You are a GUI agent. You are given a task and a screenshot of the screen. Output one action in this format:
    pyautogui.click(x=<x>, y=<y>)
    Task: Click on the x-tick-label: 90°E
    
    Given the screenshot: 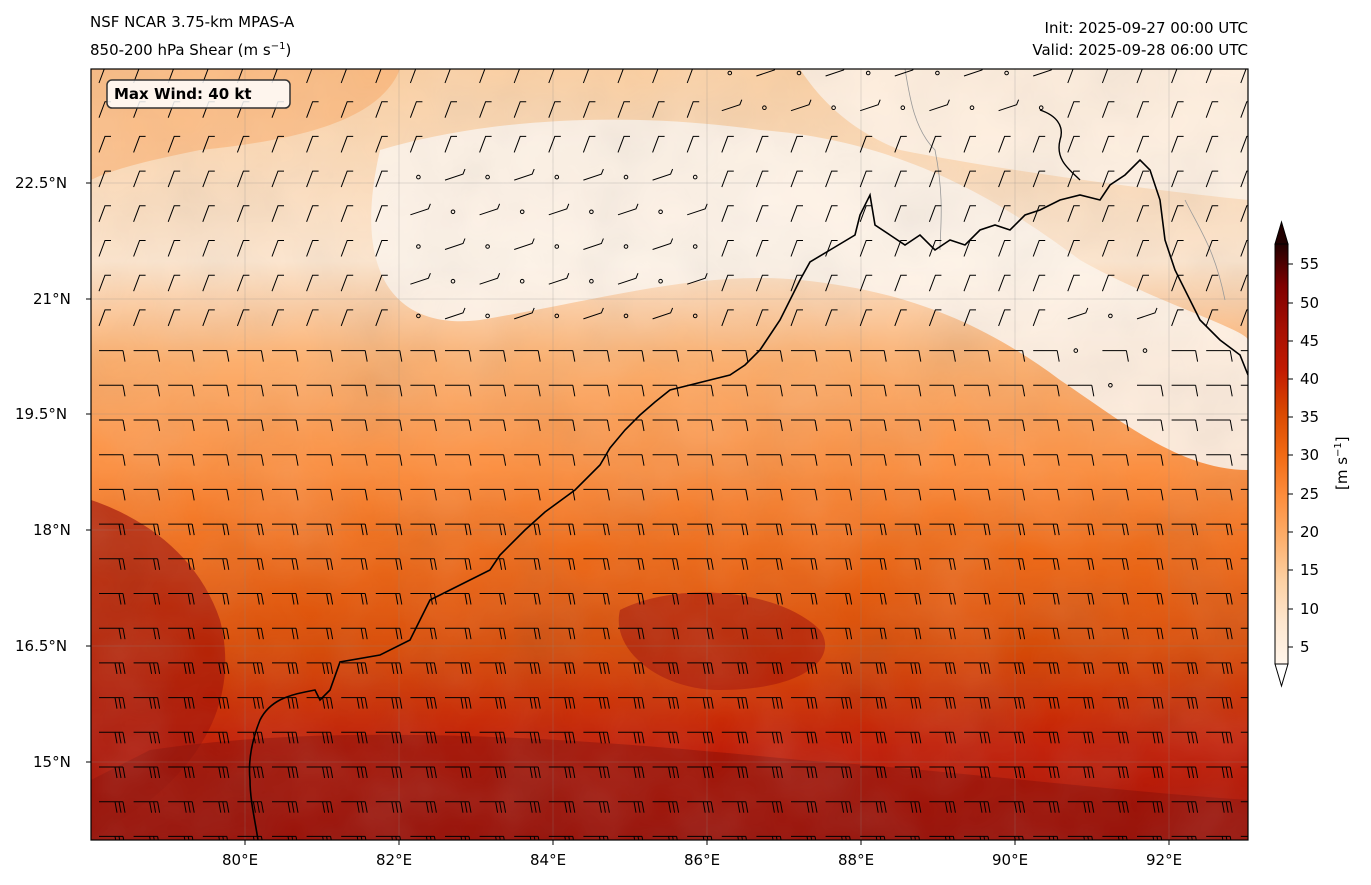 What is the action you would take?
    pyautogui.click(x=1010, y=860)
    